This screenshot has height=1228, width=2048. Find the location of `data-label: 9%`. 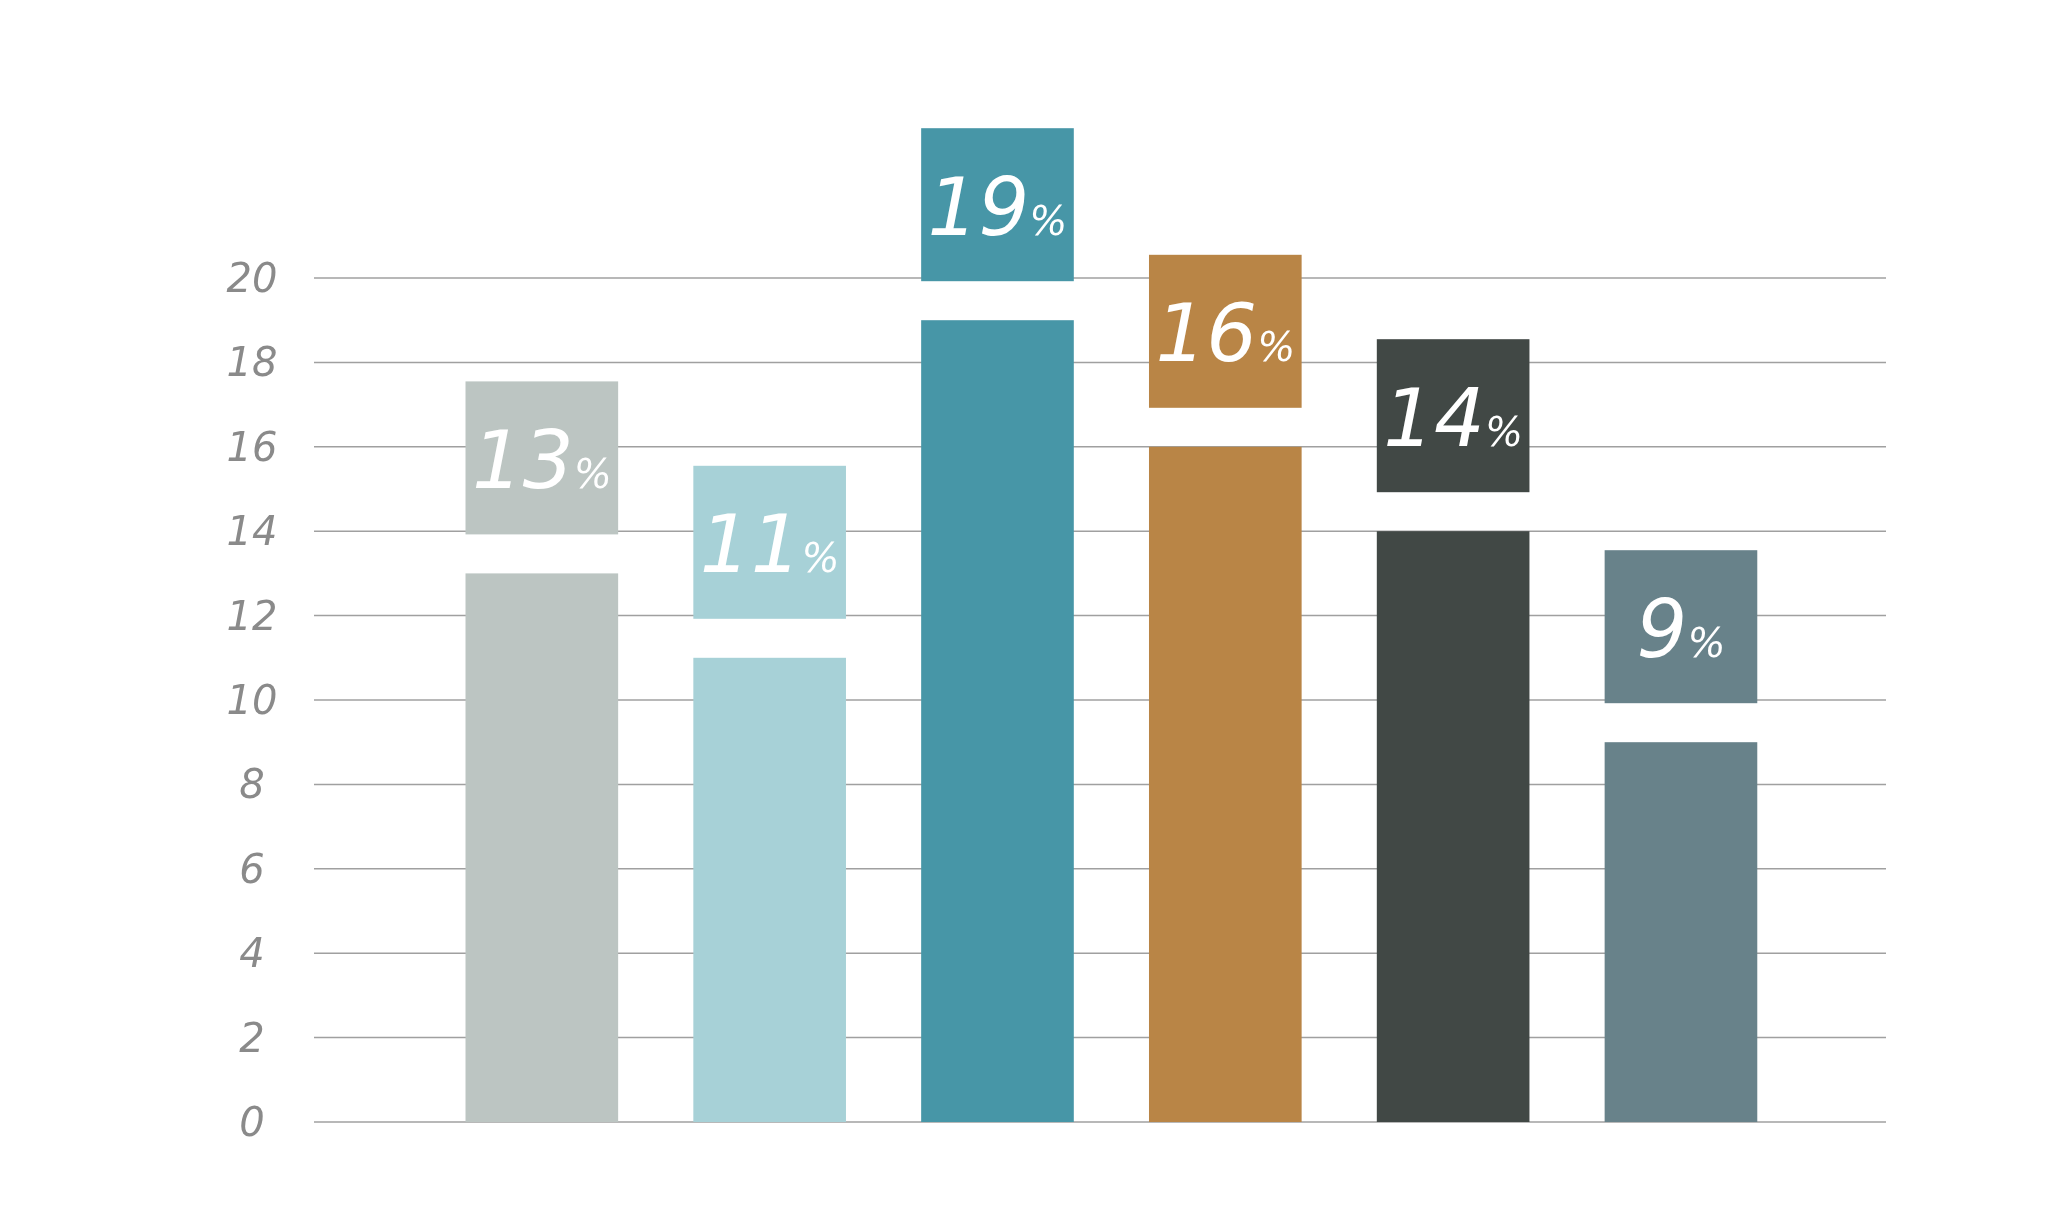

data-label: 9% is located at coordinates (1681, 629).